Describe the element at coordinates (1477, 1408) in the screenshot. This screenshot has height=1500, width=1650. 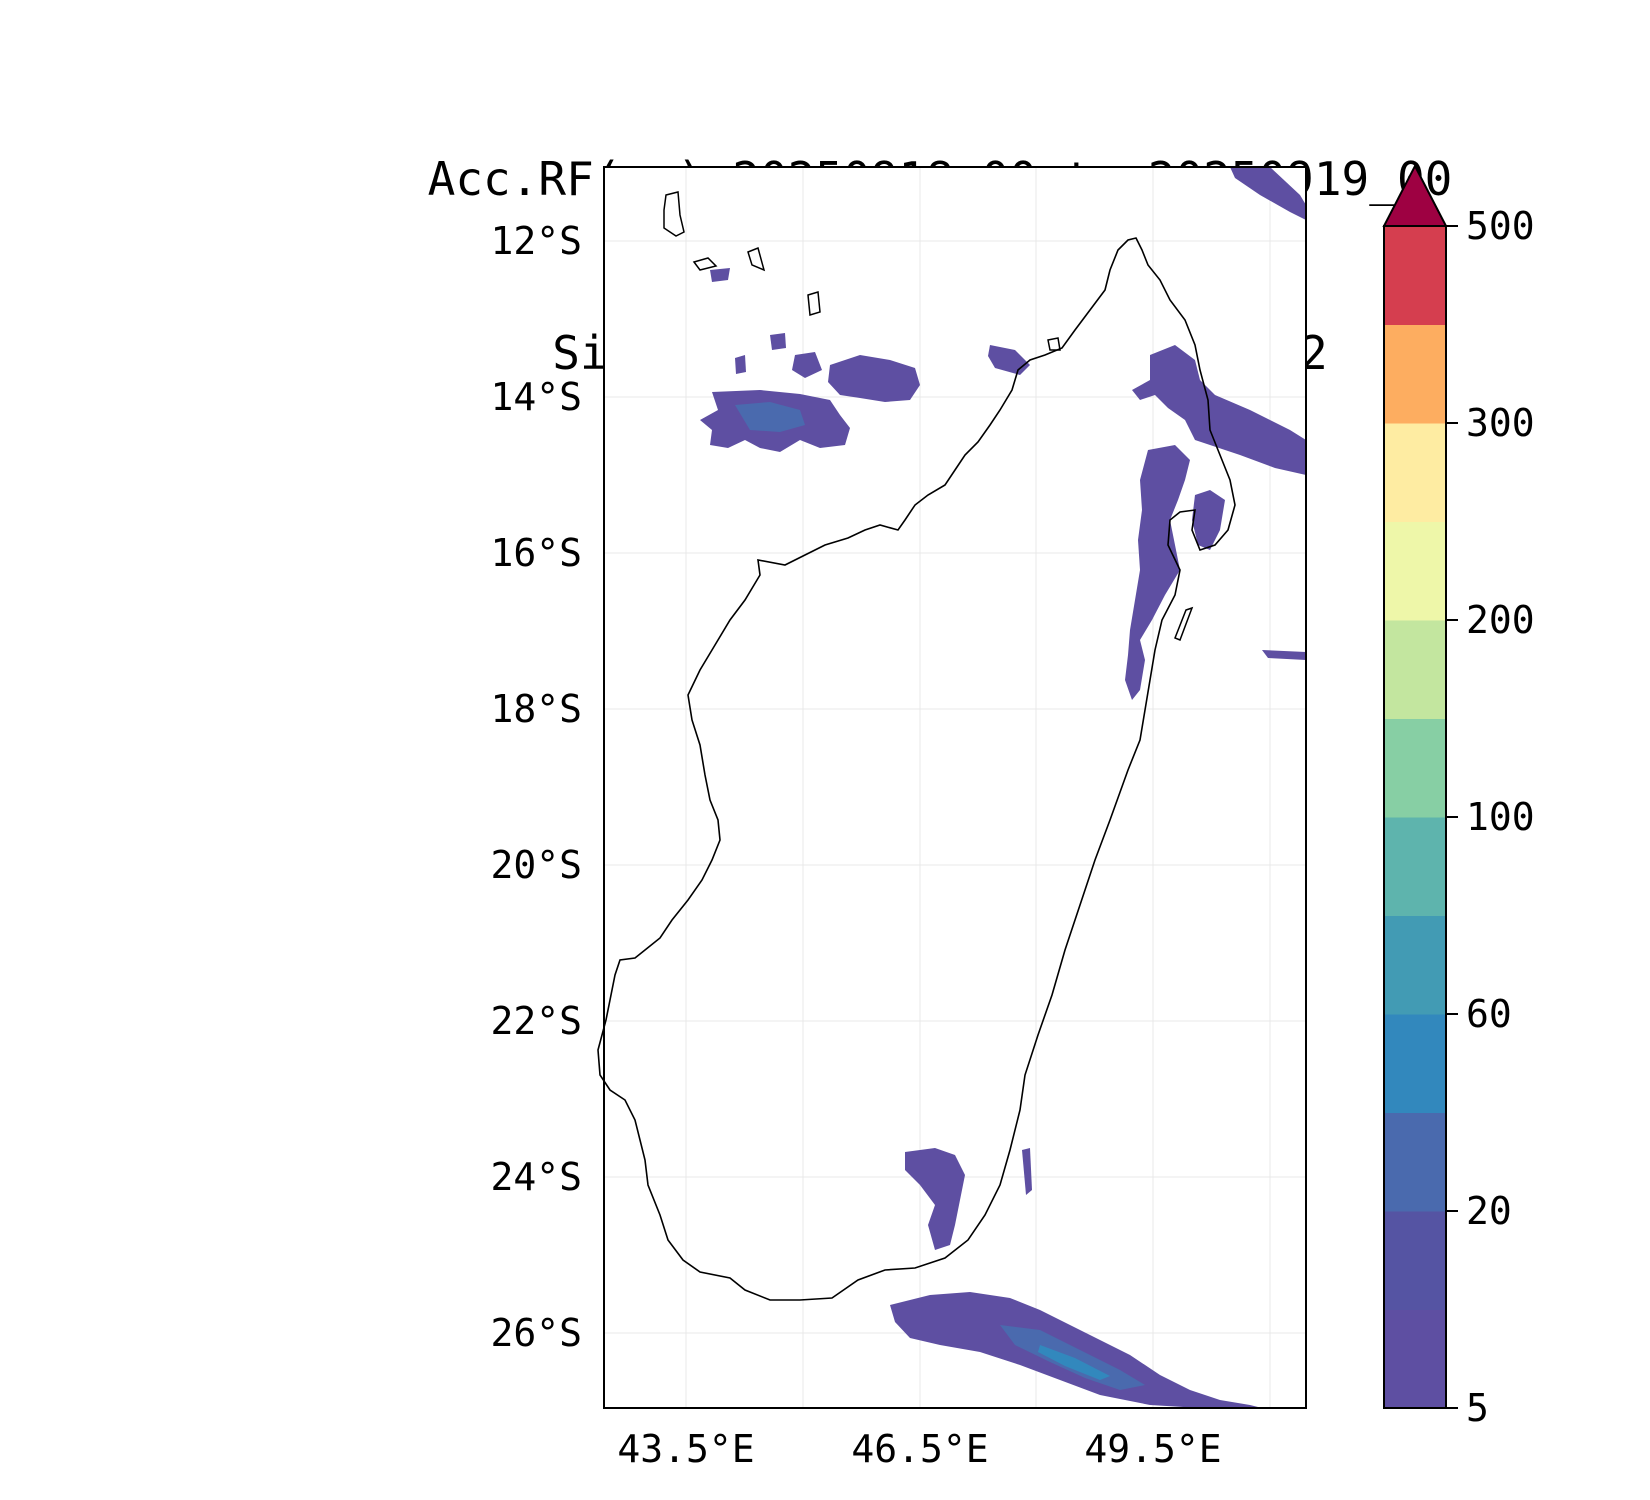
I see `colorbar-tick-label: 5` at that location.